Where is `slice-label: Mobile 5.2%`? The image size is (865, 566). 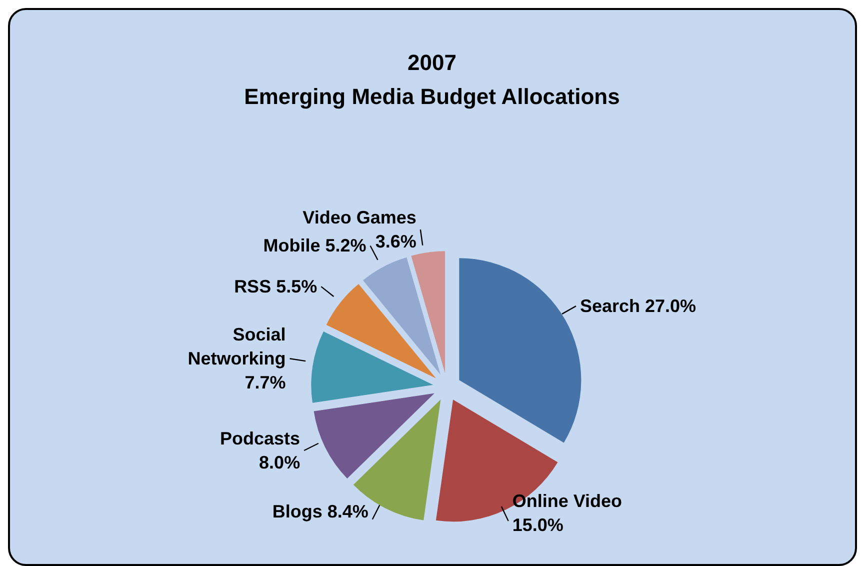 slice-label: Mobile 5.2% is located at coordinates (314, 246).